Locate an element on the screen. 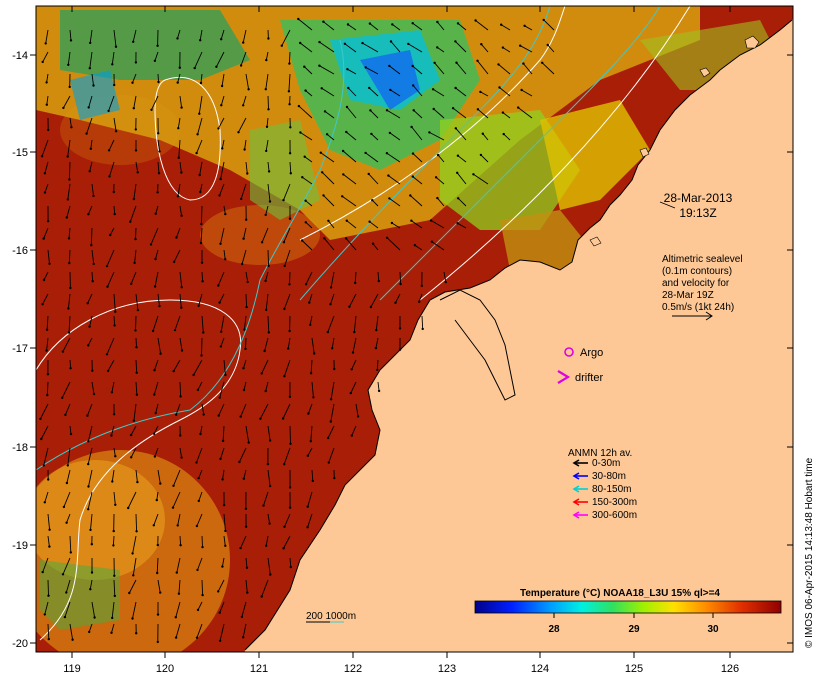 This screenshot has height=680, width=820. legend-item: 300-600m is located at coordinates (604, 515).